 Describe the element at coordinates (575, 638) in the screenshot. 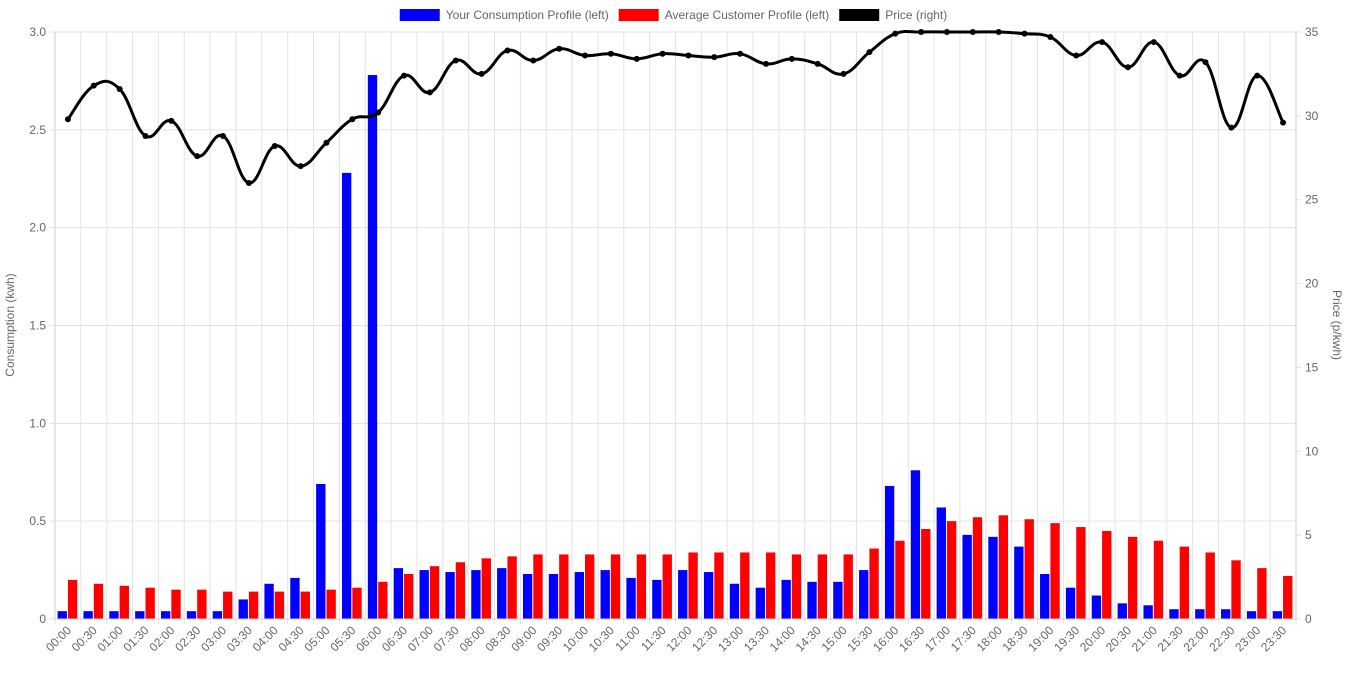

I see `x-tick-label: 10:00` at that location.